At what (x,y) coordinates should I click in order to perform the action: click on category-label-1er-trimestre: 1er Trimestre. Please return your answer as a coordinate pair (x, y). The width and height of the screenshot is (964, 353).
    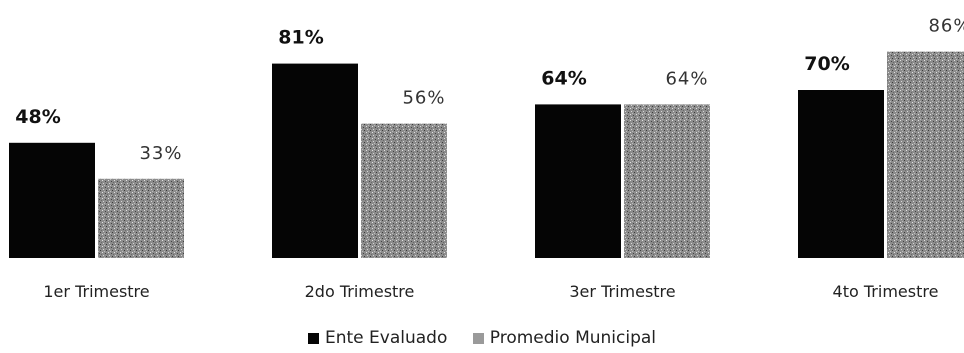
    Looking at the image, I should click on (96, 291).